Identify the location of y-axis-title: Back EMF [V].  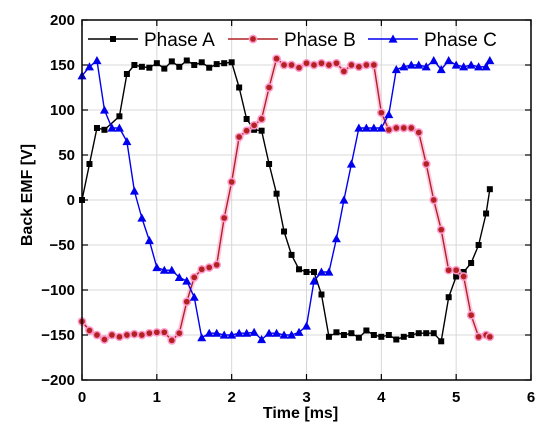
(27, 195).